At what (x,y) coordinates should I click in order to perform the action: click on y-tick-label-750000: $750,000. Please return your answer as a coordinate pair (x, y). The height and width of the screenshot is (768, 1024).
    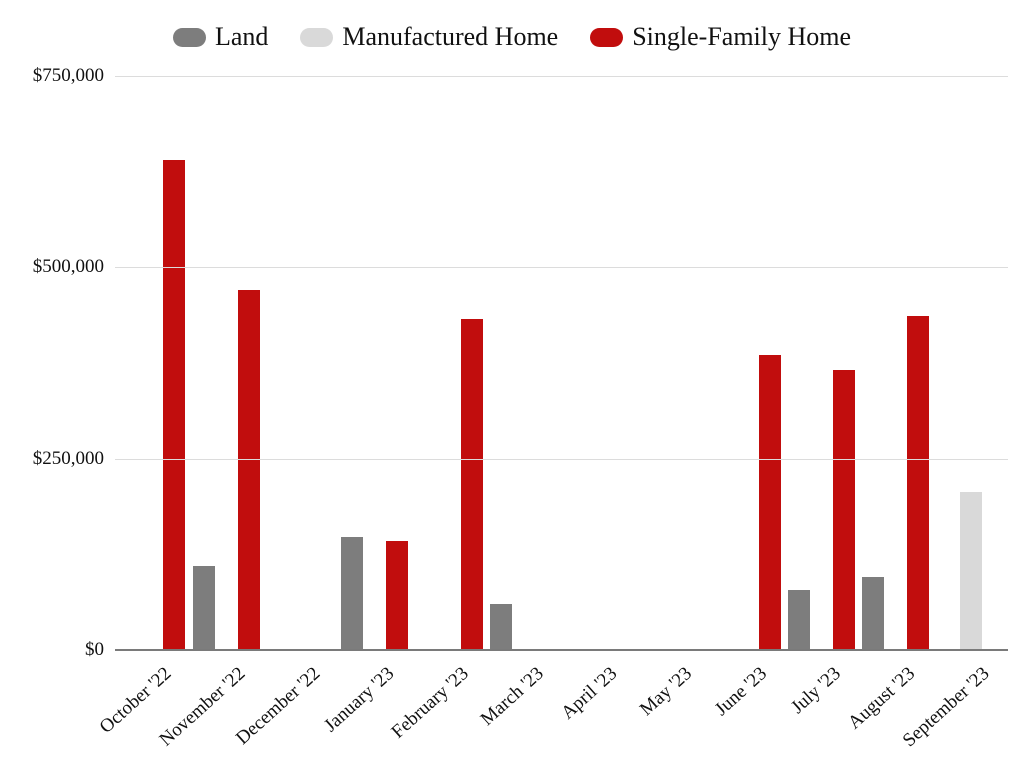
    Looking at the image, I should click on (68, 75).